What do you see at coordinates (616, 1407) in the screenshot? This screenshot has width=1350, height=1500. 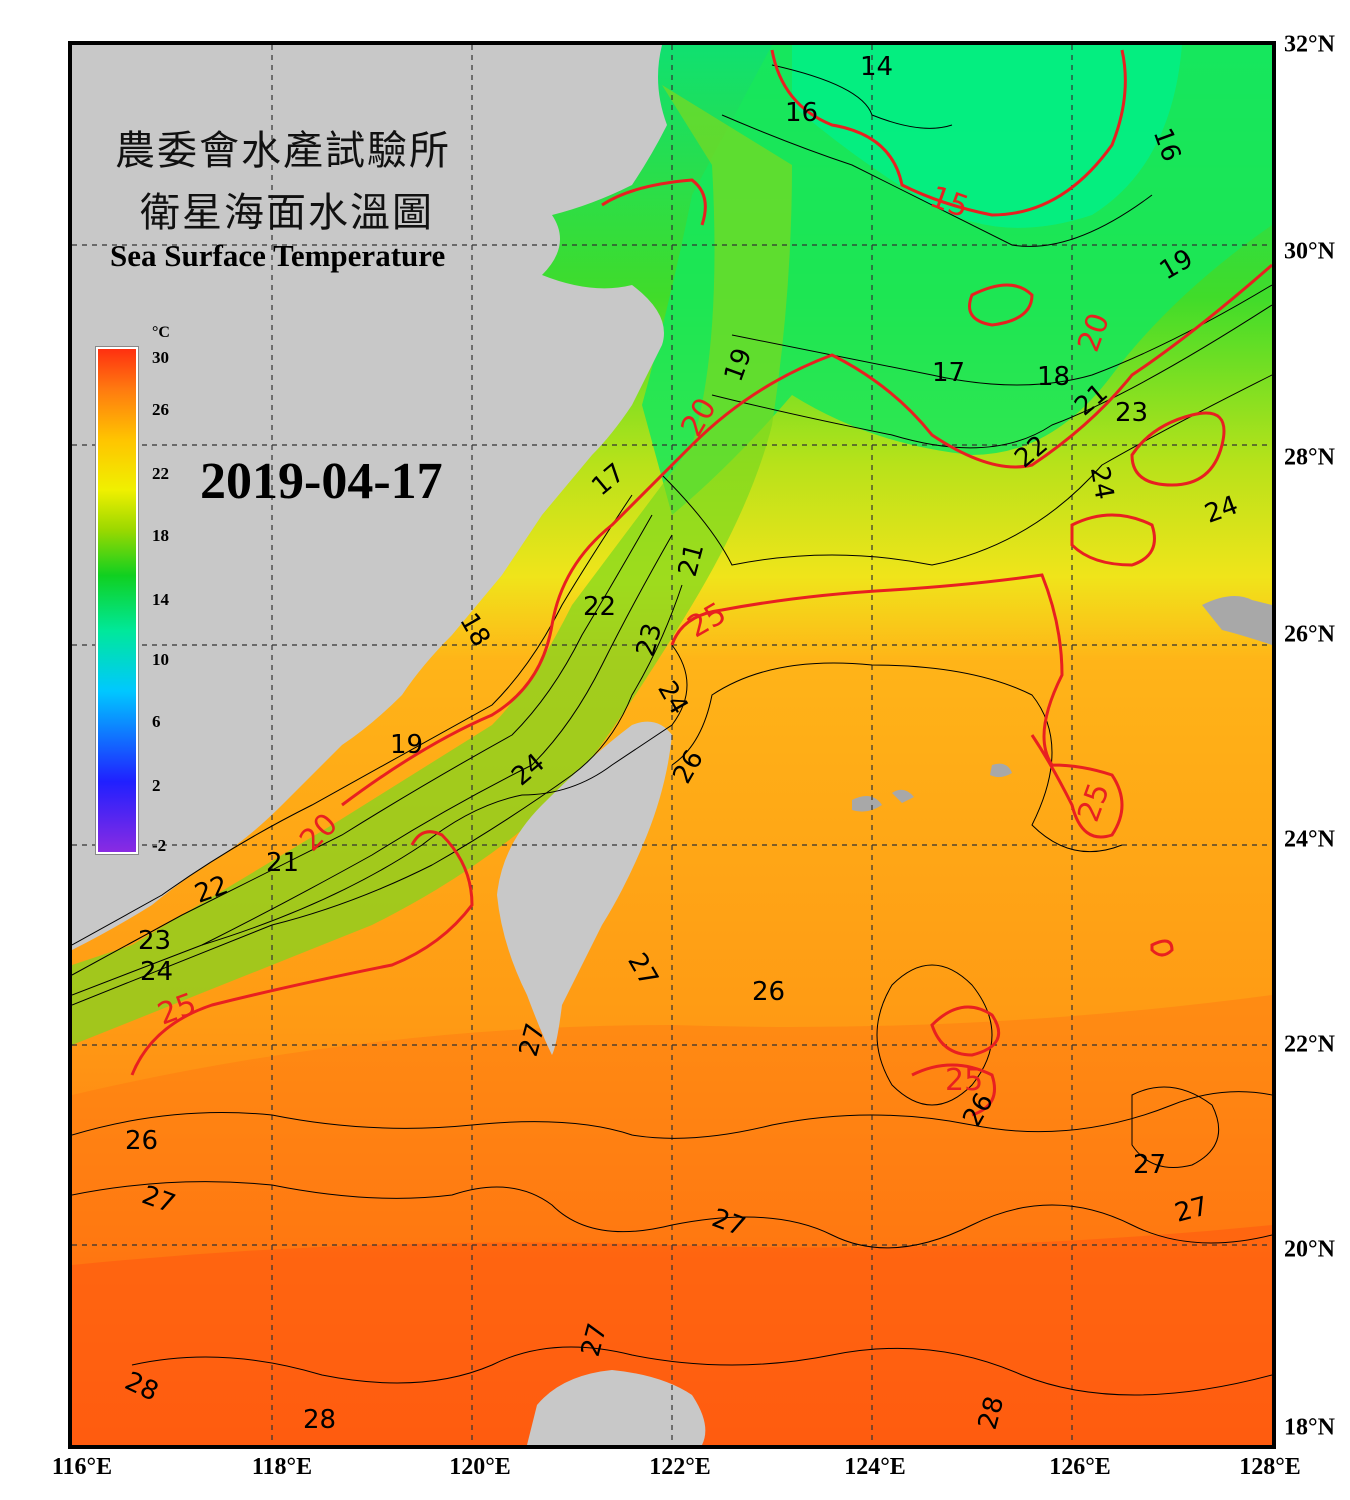 I see `luzon-land` at bounding box center [616, 1407].